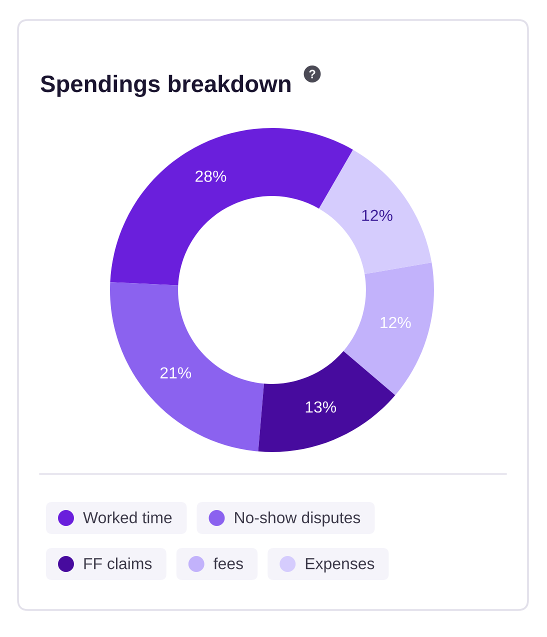 Image resolution: width=547 pixels, height=637 pixels. I want to click on legend-label: No-show disputes, so click(297, 519).